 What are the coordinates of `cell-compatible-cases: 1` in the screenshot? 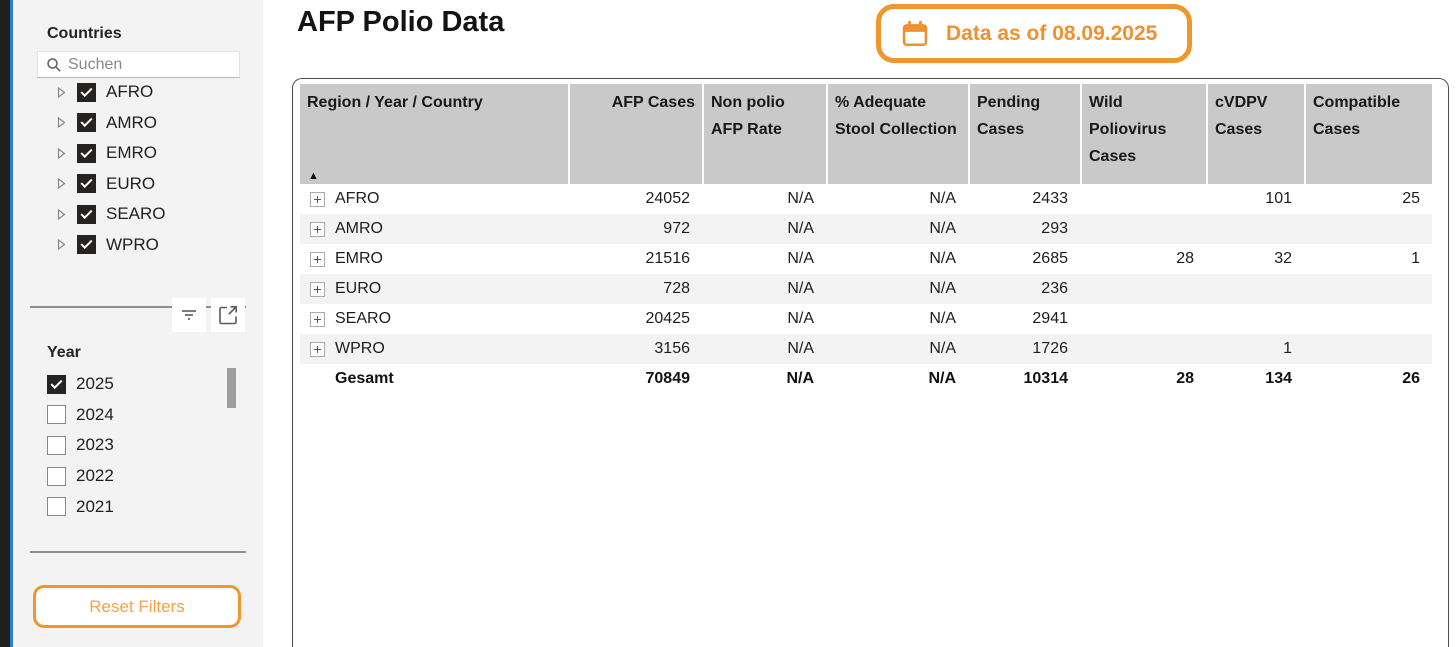 It's located at (1415, 258).